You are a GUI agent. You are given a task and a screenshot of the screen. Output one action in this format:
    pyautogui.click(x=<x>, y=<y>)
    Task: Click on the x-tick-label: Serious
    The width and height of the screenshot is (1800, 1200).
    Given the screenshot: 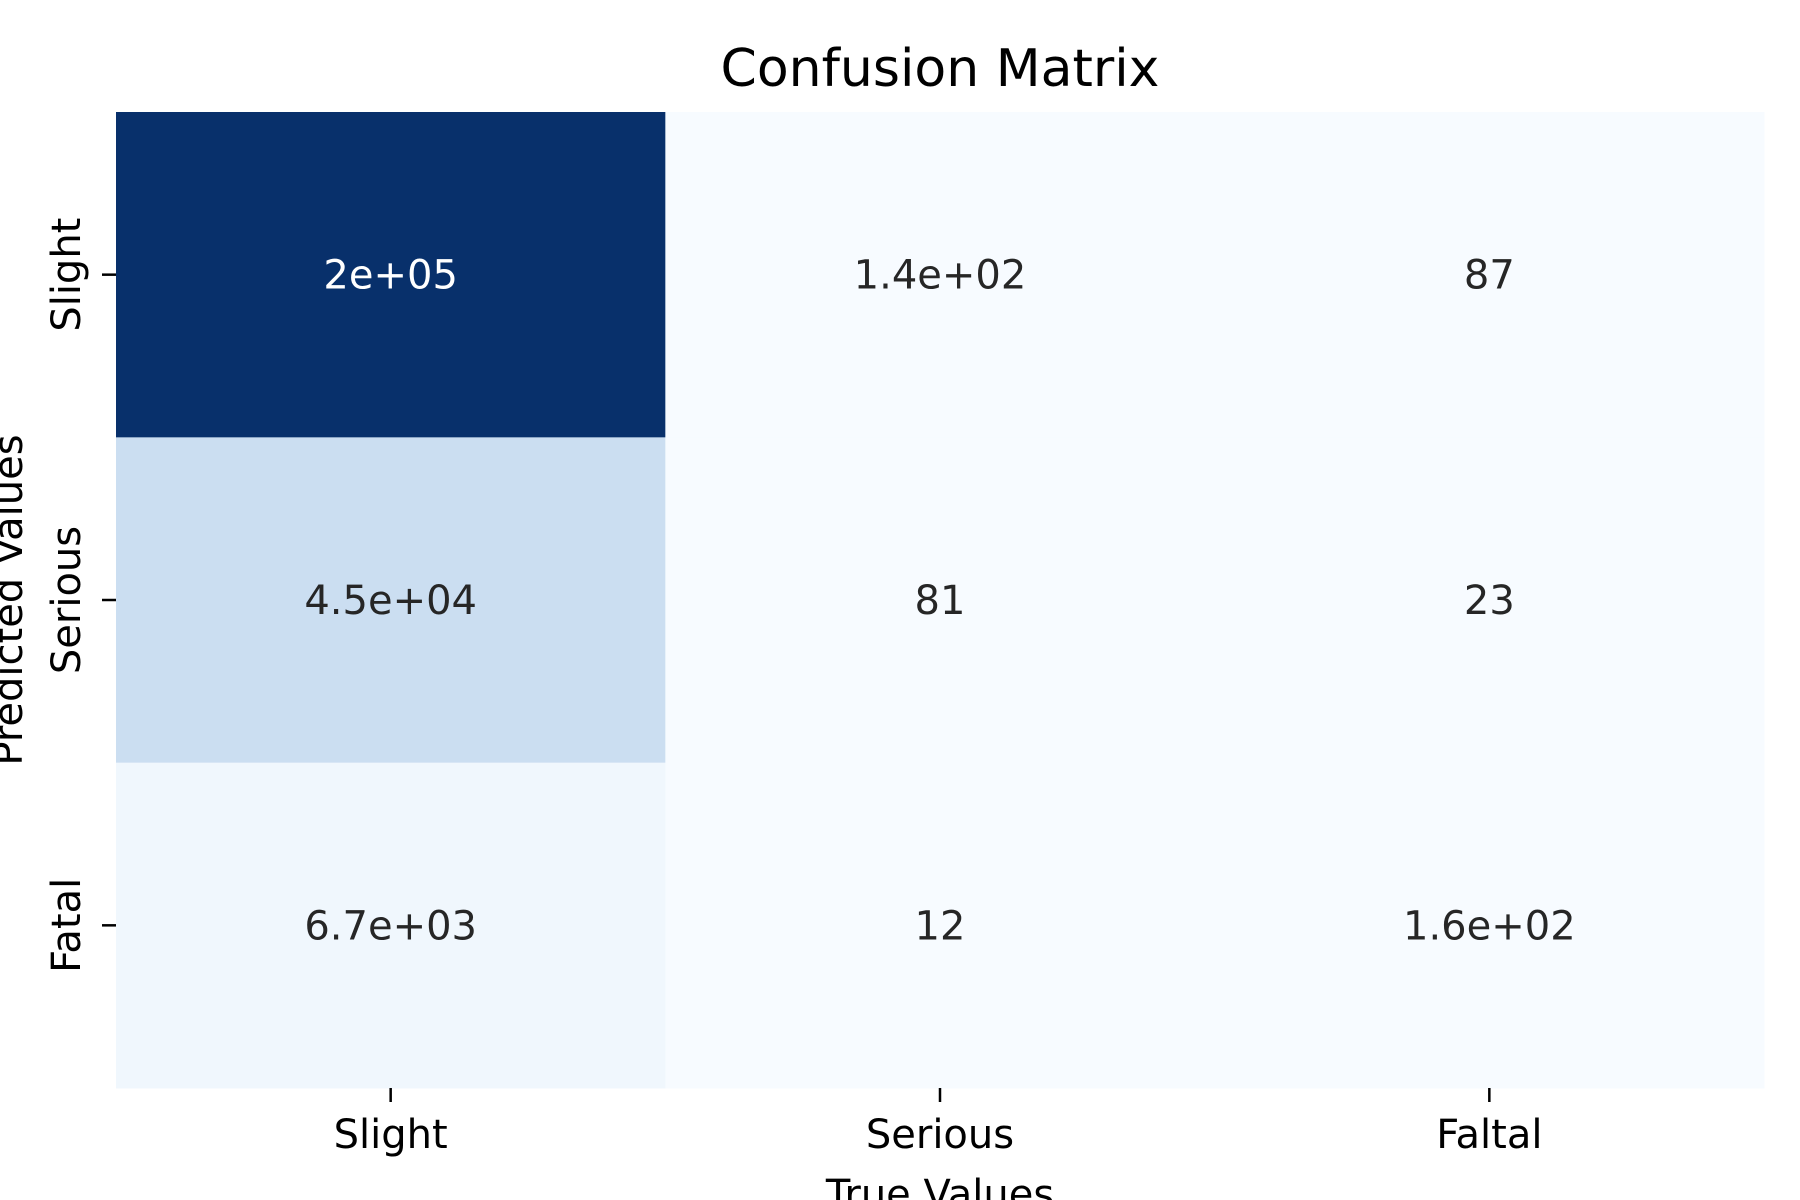 What is the action you would take?
    pyautogui.click(x=940, y=1135)
    